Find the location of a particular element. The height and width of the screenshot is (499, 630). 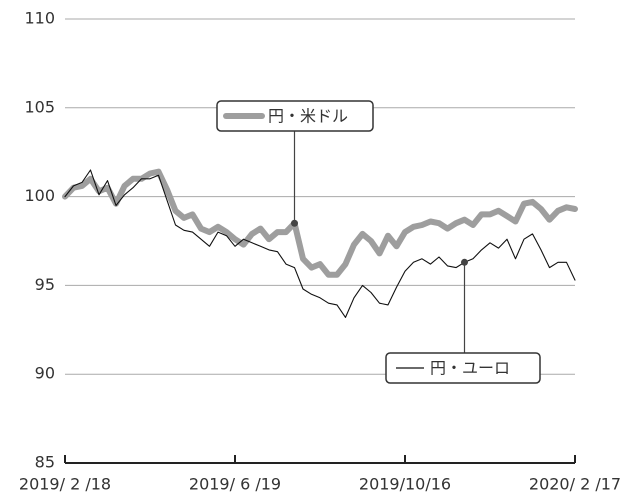

y-tick-label: 100 is located at coordinates (39, 195).